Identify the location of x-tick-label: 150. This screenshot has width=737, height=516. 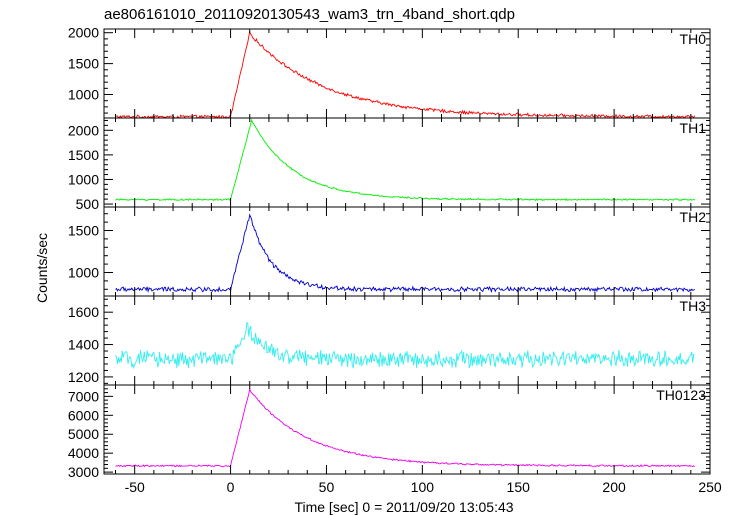
(519, 487).